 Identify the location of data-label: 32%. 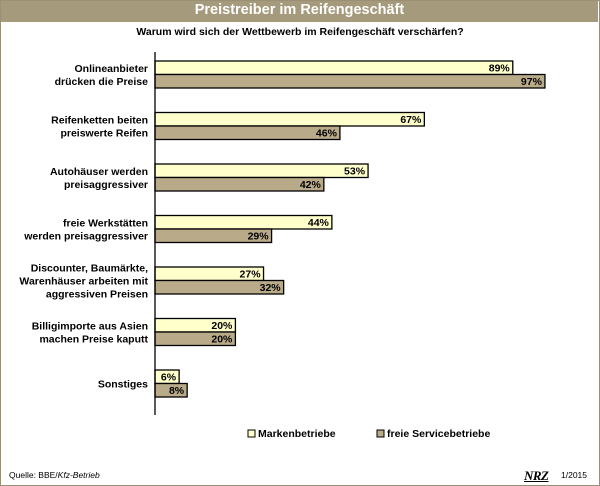
(271, 288).